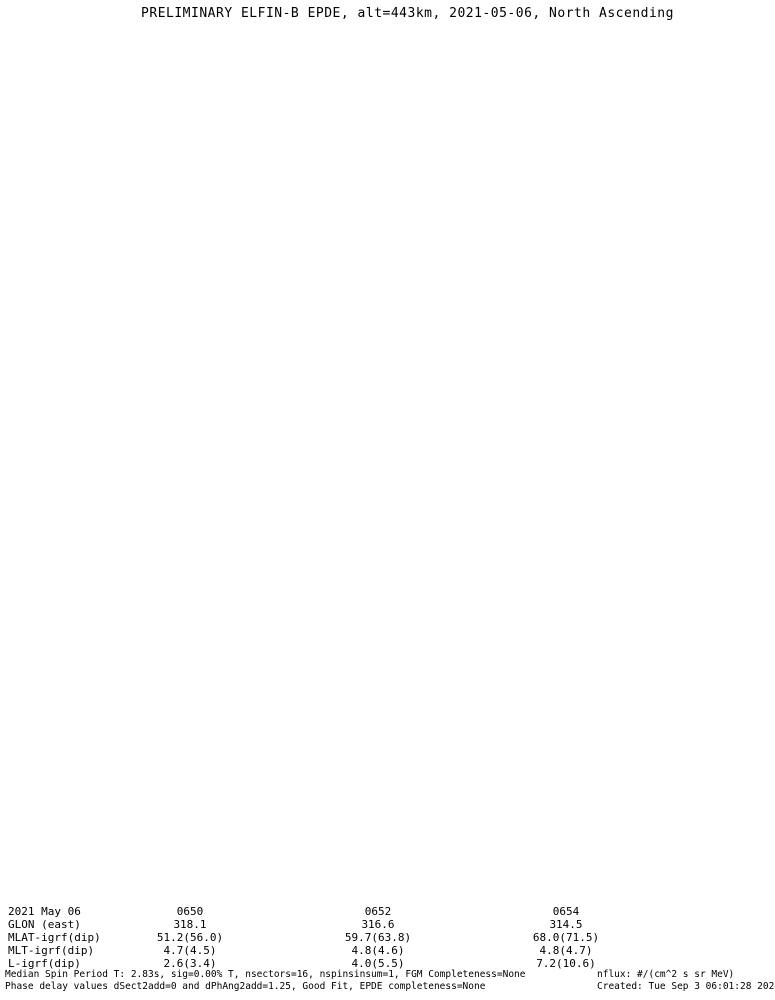 This screenshot has height=1000, width=775. I want to click on mlt-row: MLT-igrf(dip) 4.7(4.5) 4.8(4.6) 4.8(4.7), so click(387, 950).